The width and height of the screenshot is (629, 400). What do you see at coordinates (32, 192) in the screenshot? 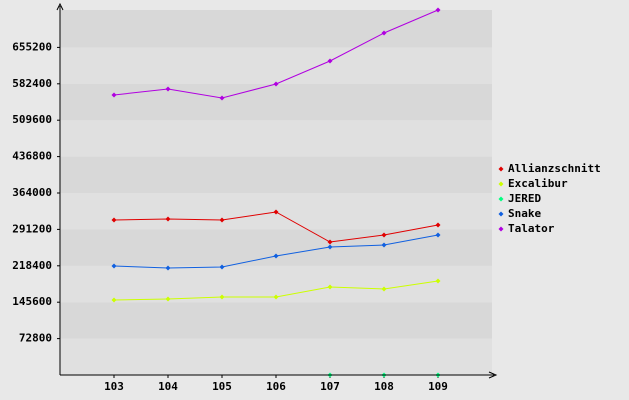
I see `y-tick-label: 364000` at bounding box center [32, 192].